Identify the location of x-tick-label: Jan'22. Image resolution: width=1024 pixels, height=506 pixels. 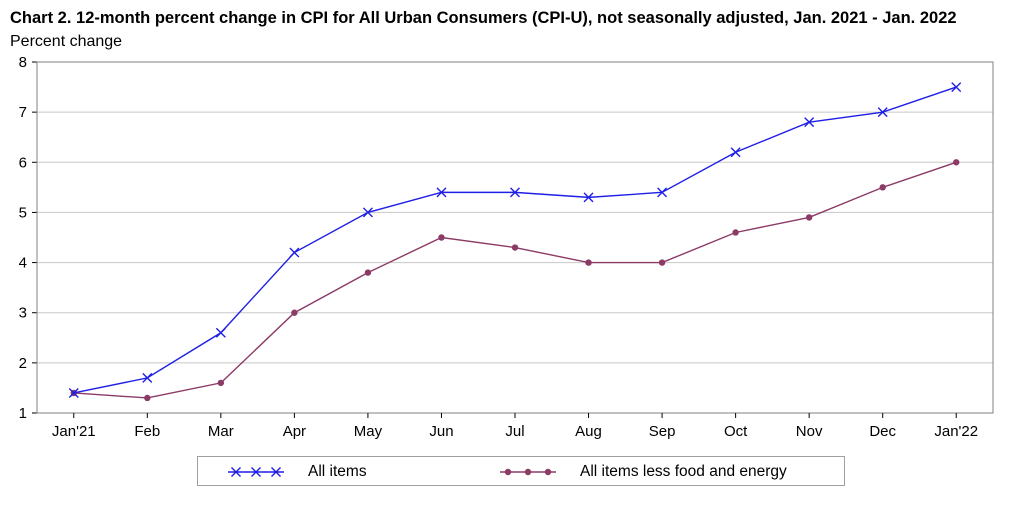
(956, 431).